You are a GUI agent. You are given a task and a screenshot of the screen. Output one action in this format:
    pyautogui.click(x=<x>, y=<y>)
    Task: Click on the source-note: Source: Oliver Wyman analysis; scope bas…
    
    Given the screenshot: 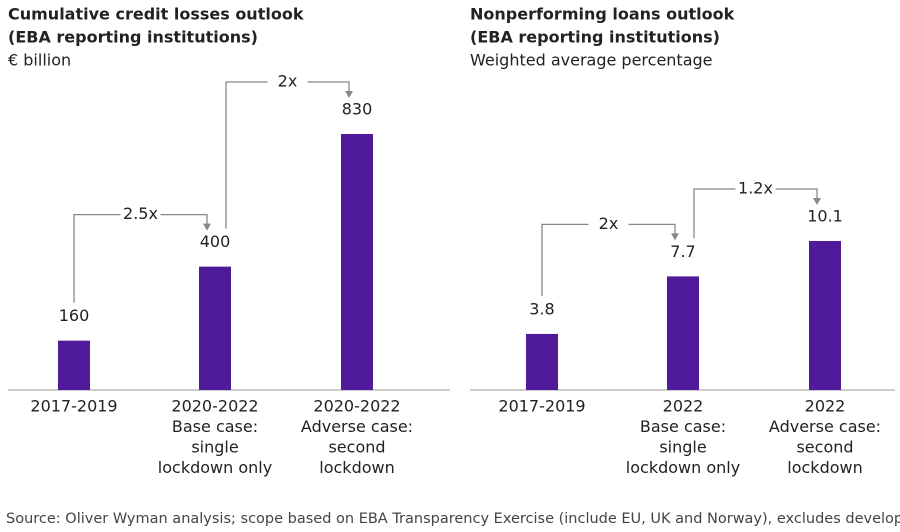 What is the action you would take?
    pyautogui.click(x=453, y=519)
    